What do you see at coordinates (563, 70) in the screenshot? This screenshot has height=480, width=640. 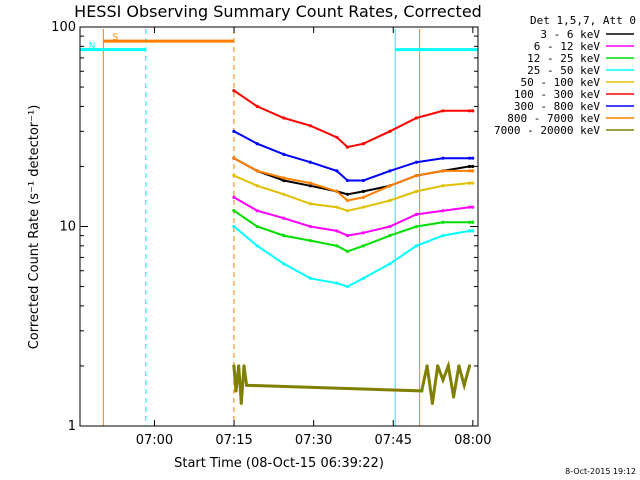 I see `legend-label-3: 25 - 50 keV` at bounding box center [563, 70].